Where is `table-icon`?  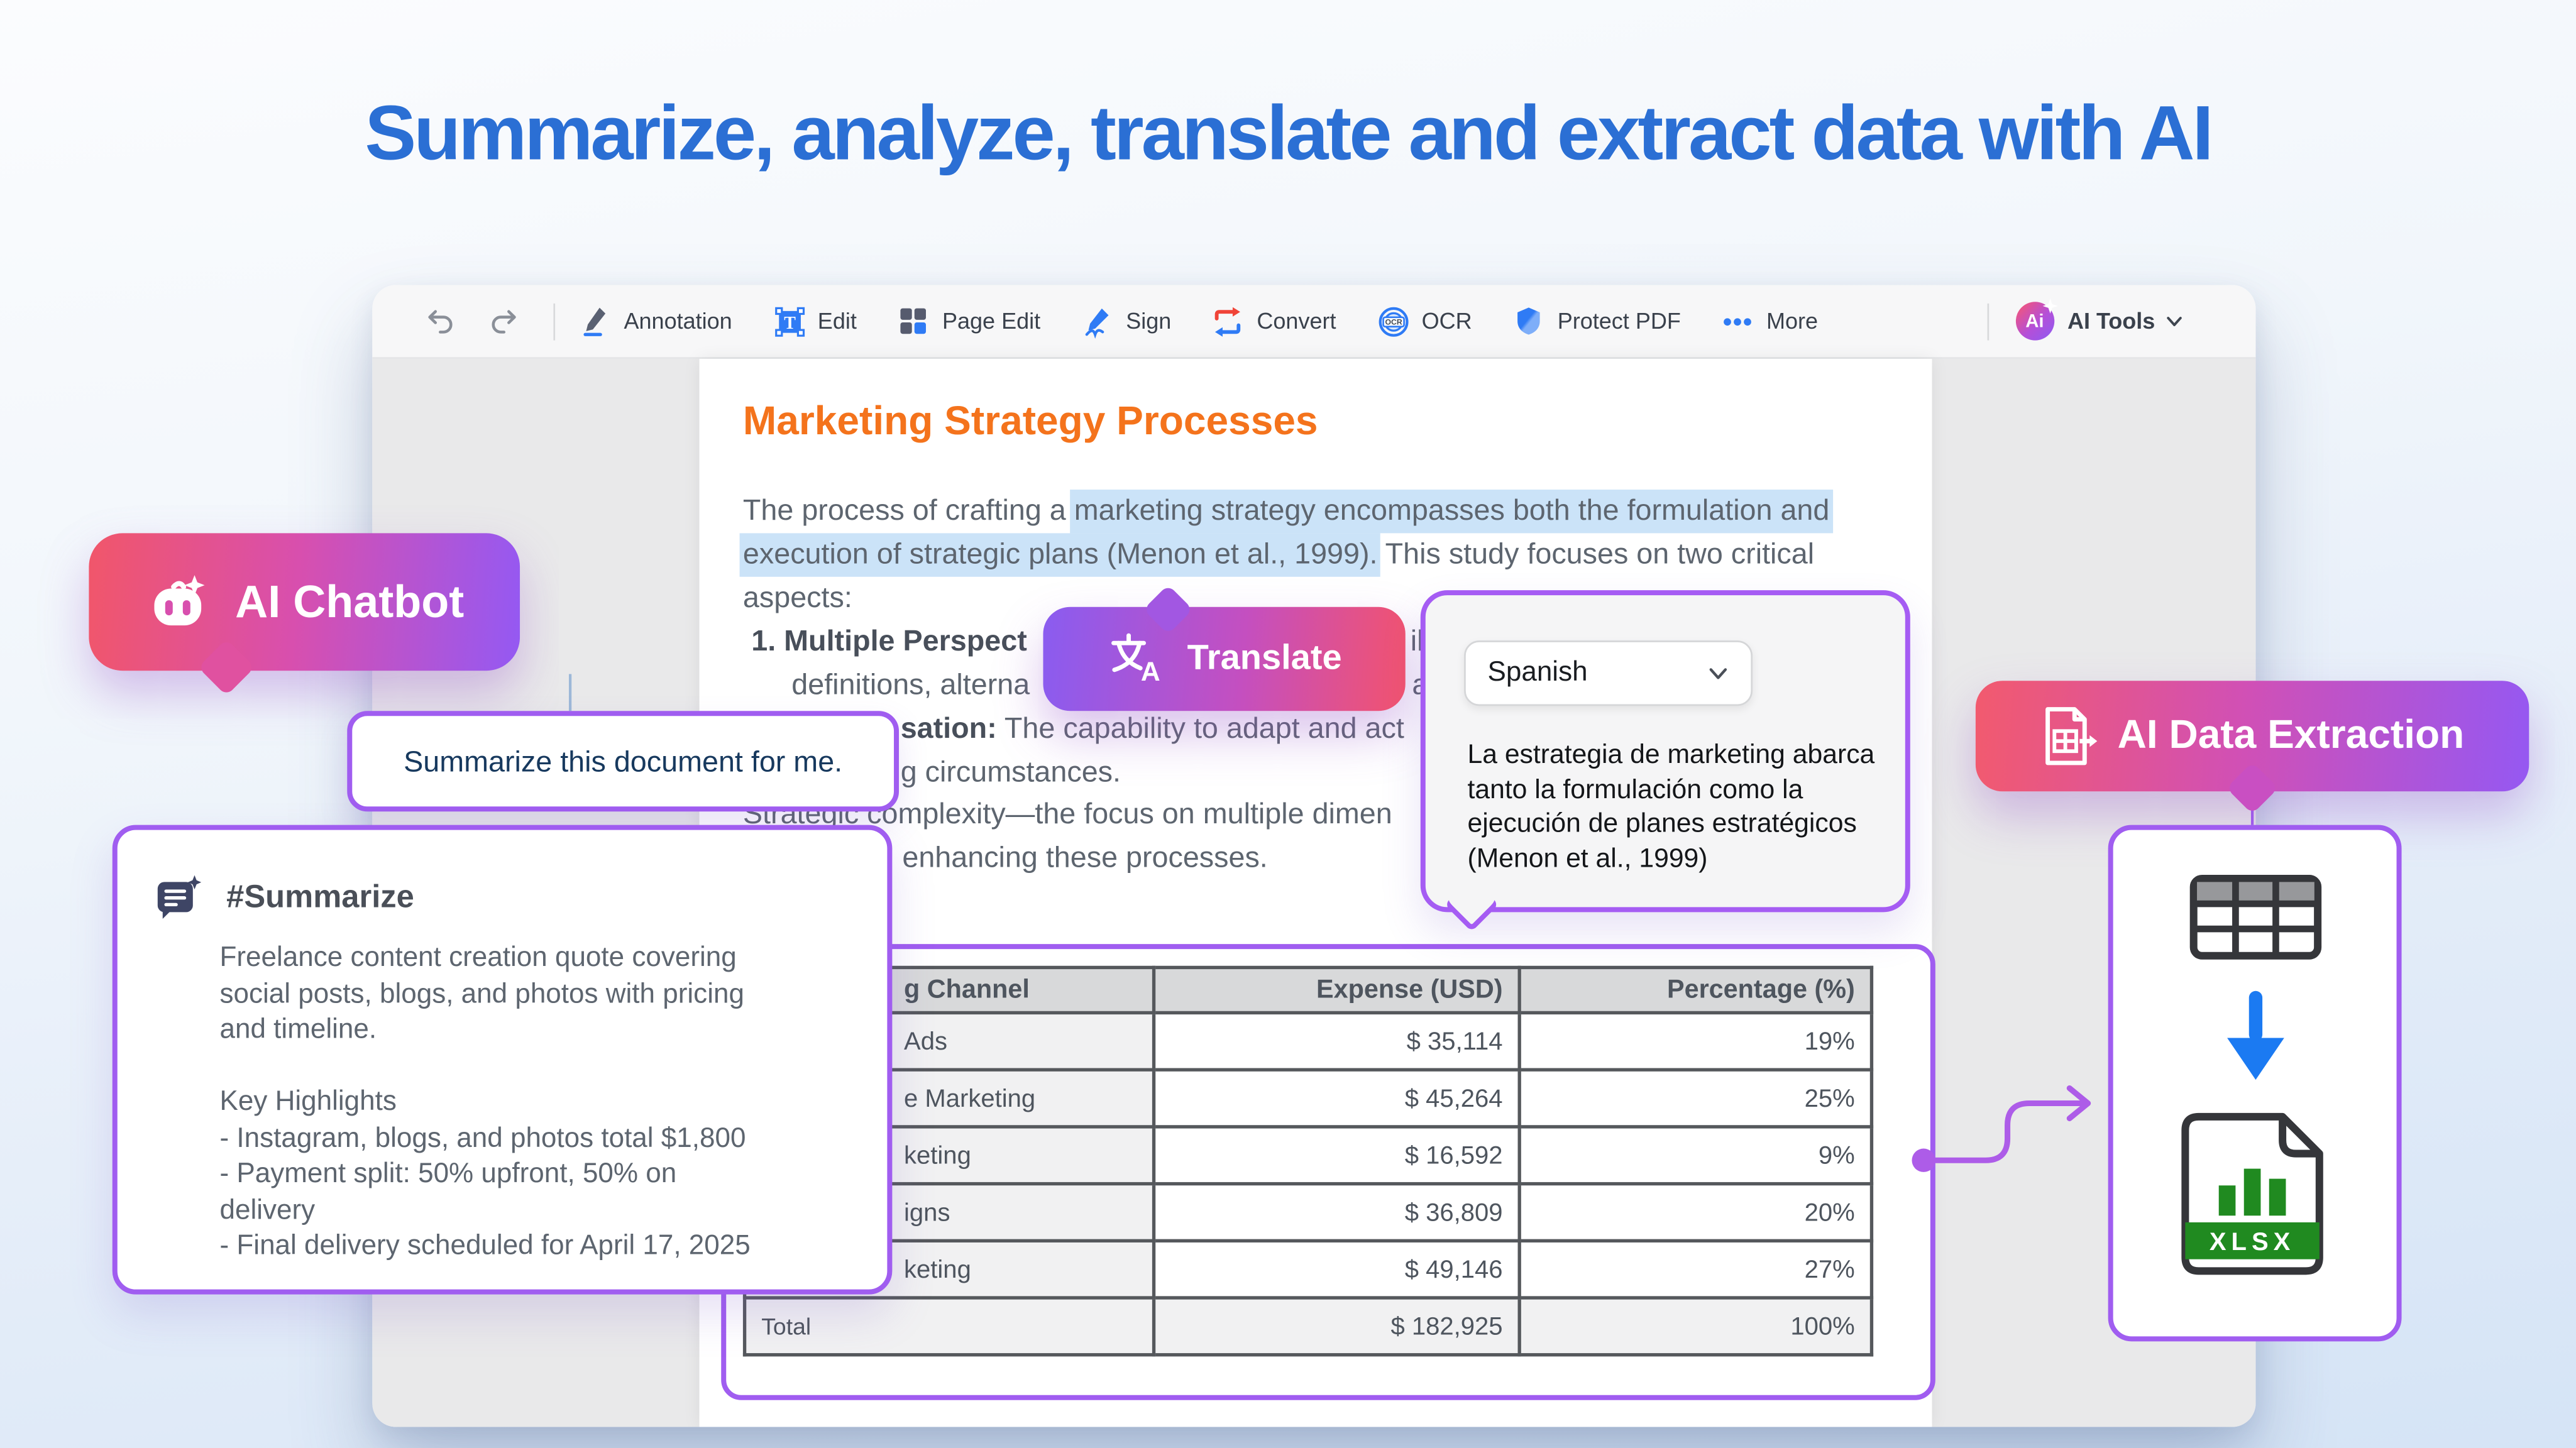 table-icon is located at coordinates (2254, 917).